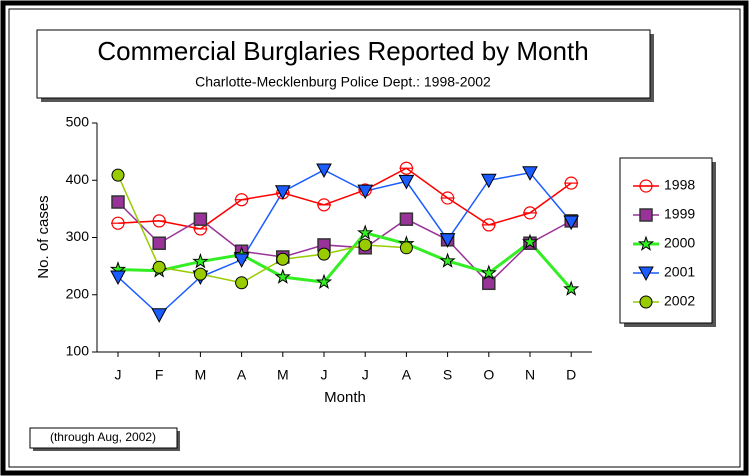 The height and width of the screenshot is (476, 749). What do you see at coordinates (679, 301) in the screenshot?
I see `legend-label: 2002` at bounding box center [679, 301].